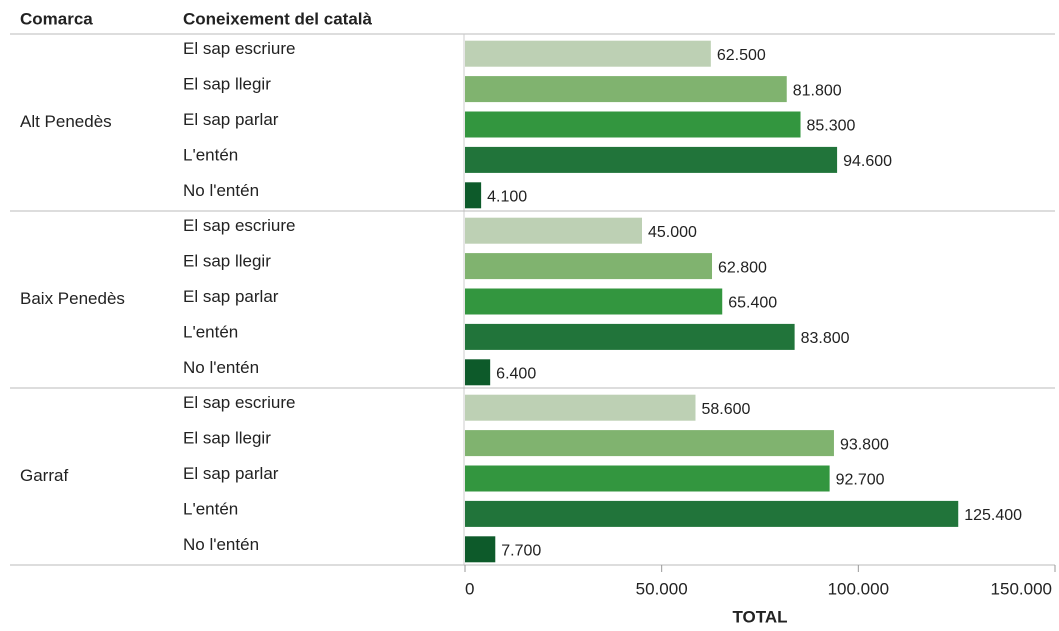 The height and width of the screenshot is (631, 1059). I want to click on value-label: 85.300, so click(831, 126).